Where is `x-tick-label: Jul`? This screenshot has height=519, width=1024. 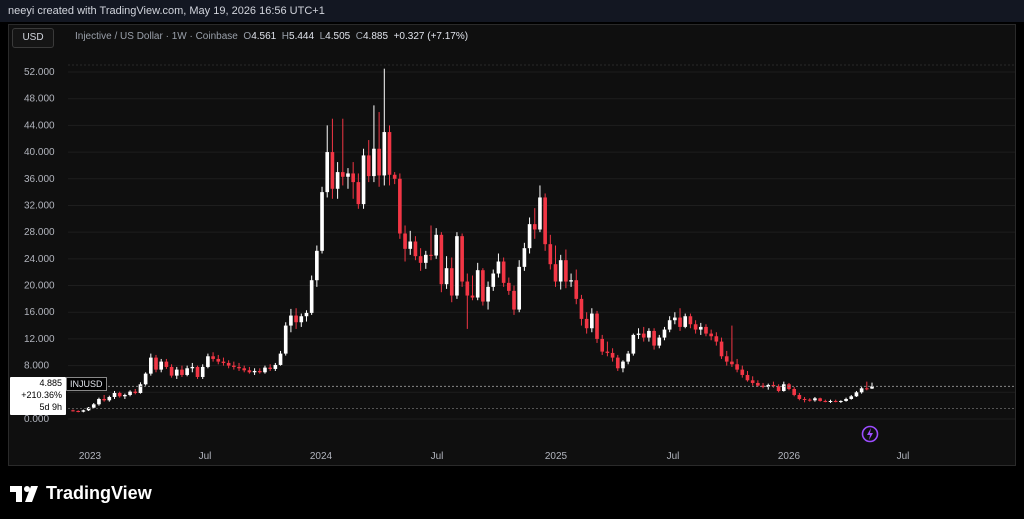 x-tick-label: Jul is located at coordinates (673, 456).